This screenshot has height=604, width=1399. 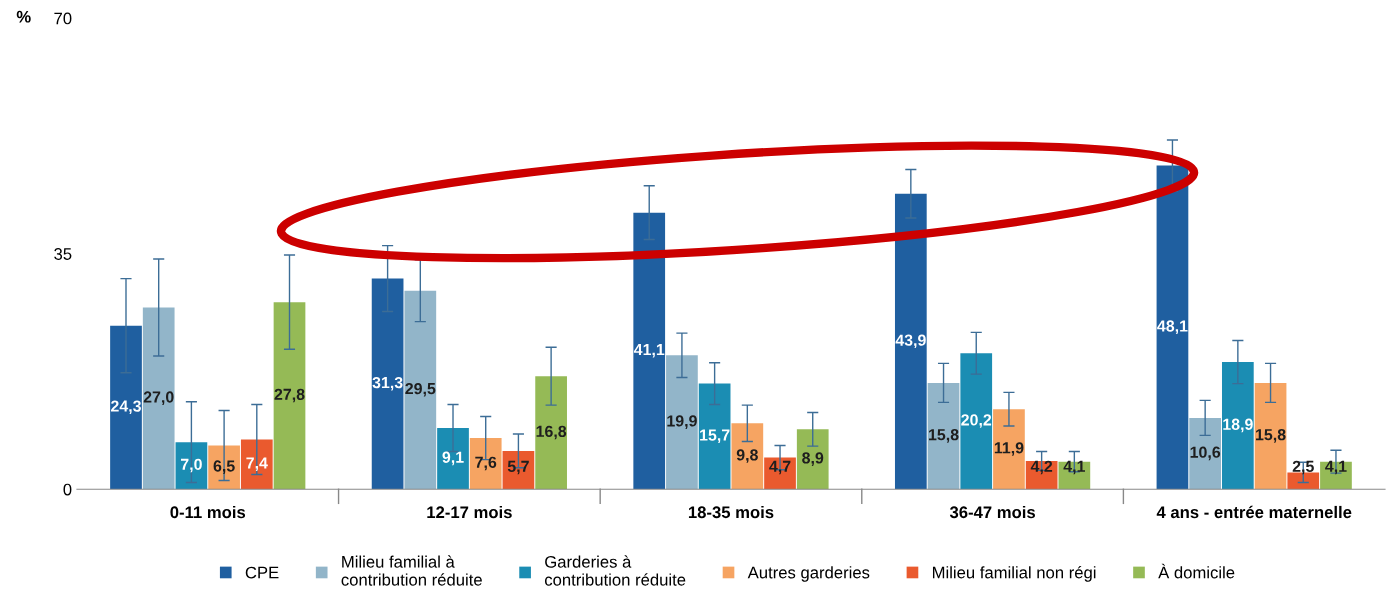 I want to click on data-label: 31,3, so click(x=387, y=383).